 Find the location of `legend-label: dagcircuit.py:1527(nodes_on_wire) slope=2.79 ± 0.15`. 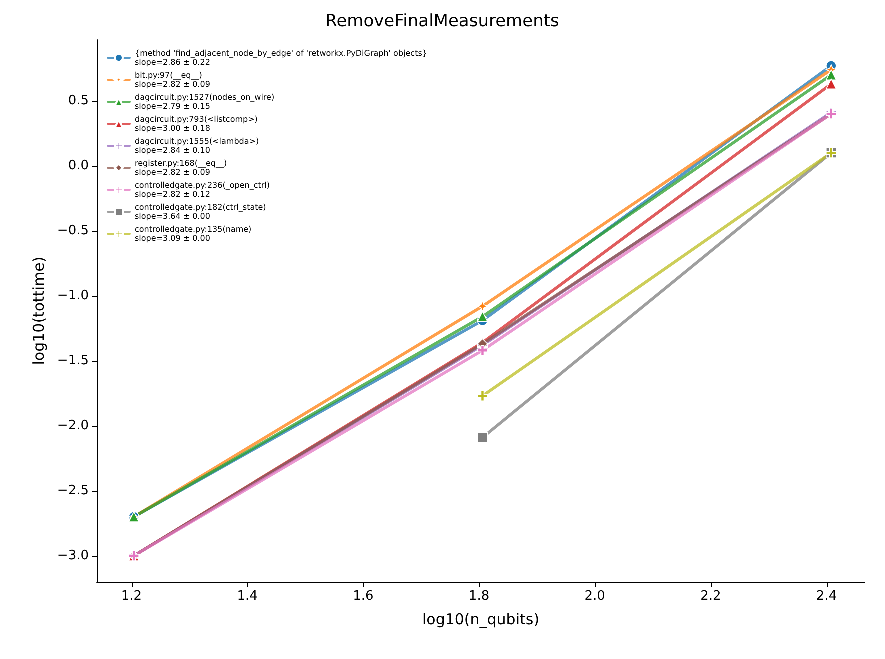

legend-label: dagcircuit.py:1527(nodes_on_wire) slope=2.79 ± 0.15 is located at coordinates (205, 102).